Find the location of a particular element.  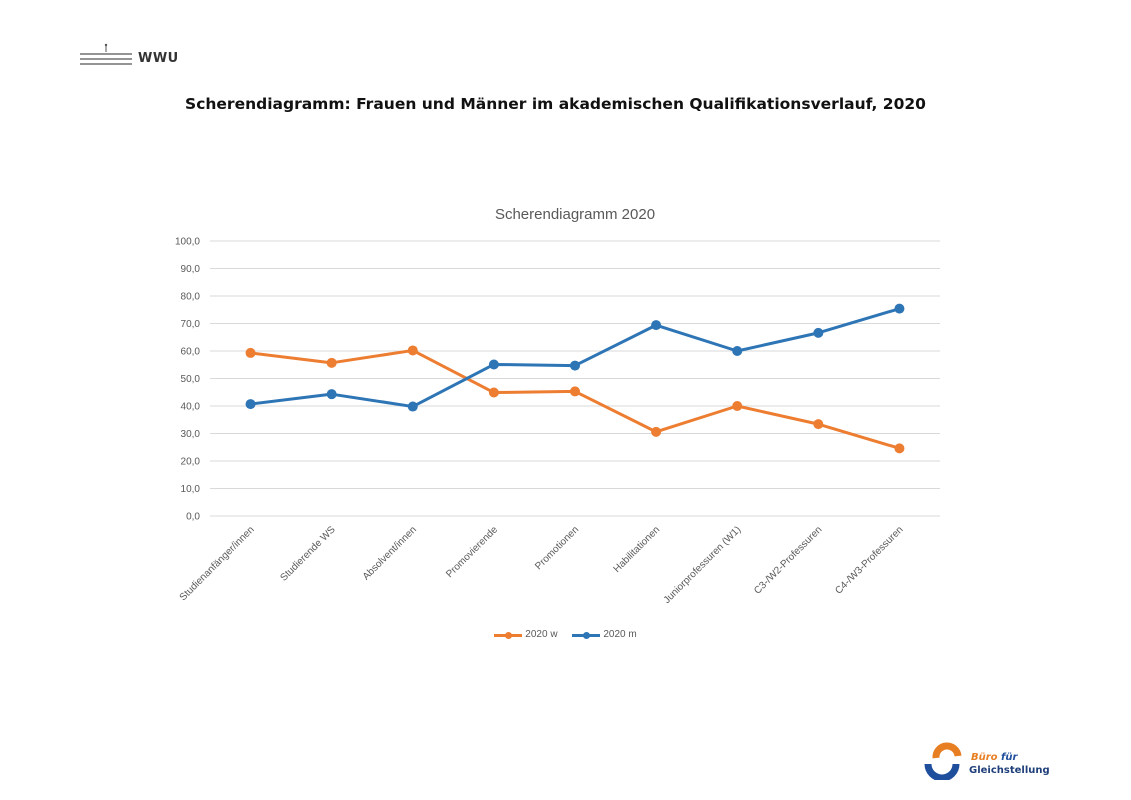

x-tick-label: Promovierende is located at coordinates (472, 552).